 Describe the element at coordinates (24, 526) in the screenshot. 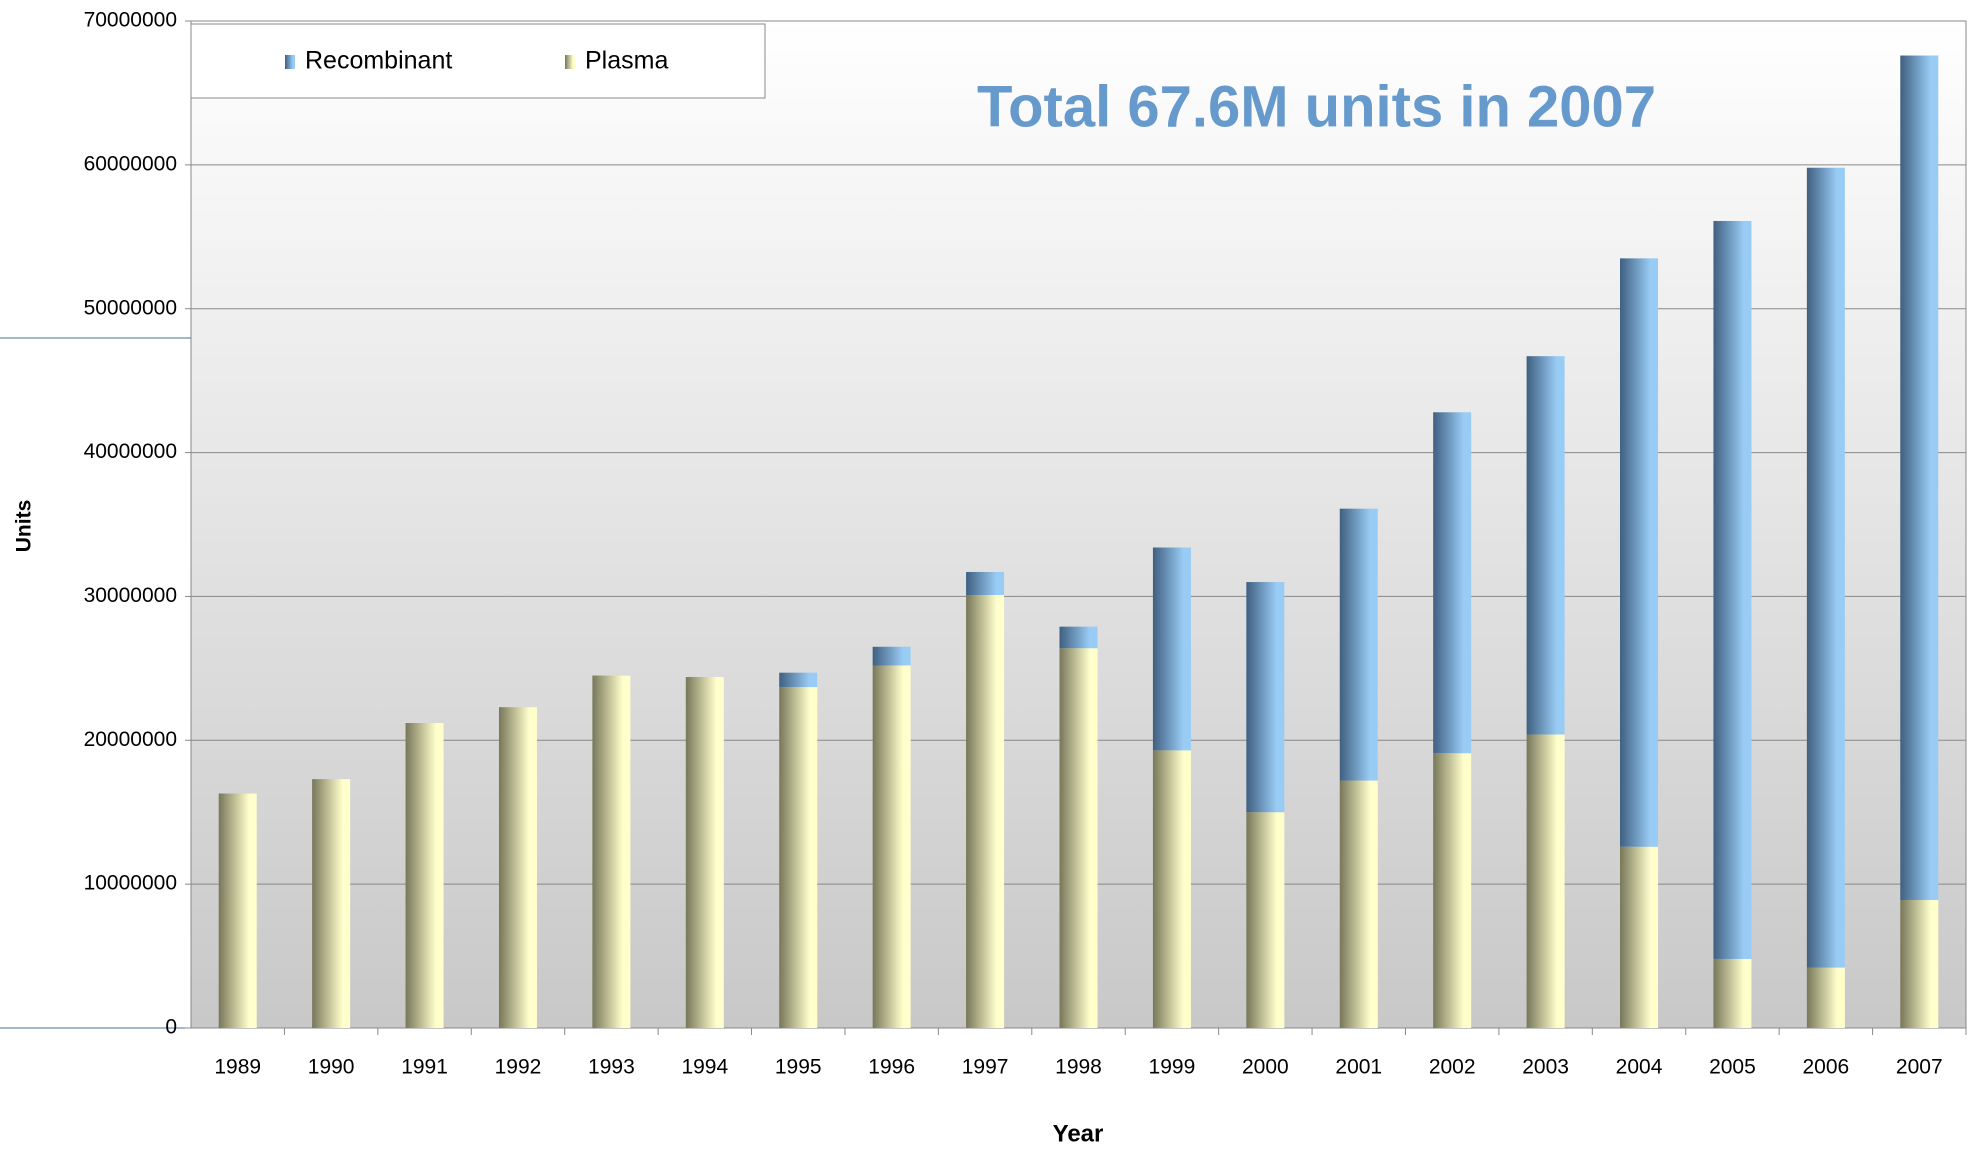

I see `y-axis-label: Units` at that location.